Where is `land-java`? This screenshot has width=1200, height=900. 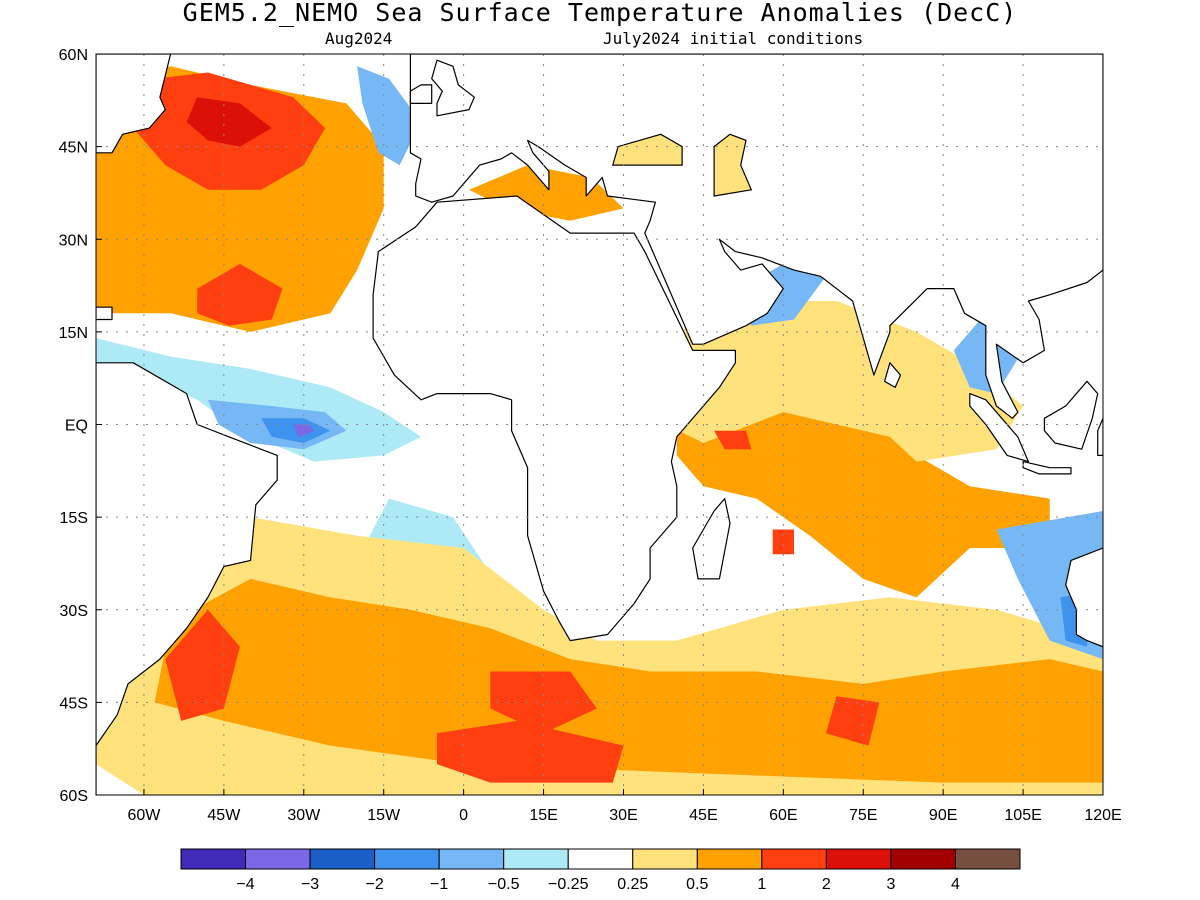 land-java is located at coordinates (1047, 468).